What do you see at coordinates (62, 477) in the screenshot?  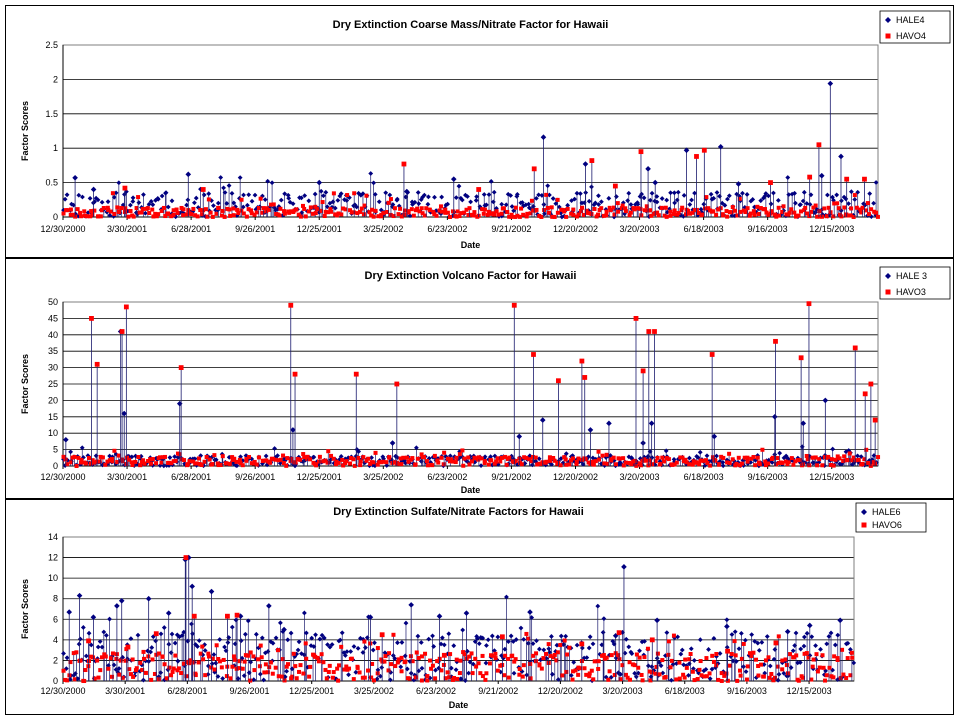 I see `x-tick-label: 12/30/2000` at bounding box center [62, 477].